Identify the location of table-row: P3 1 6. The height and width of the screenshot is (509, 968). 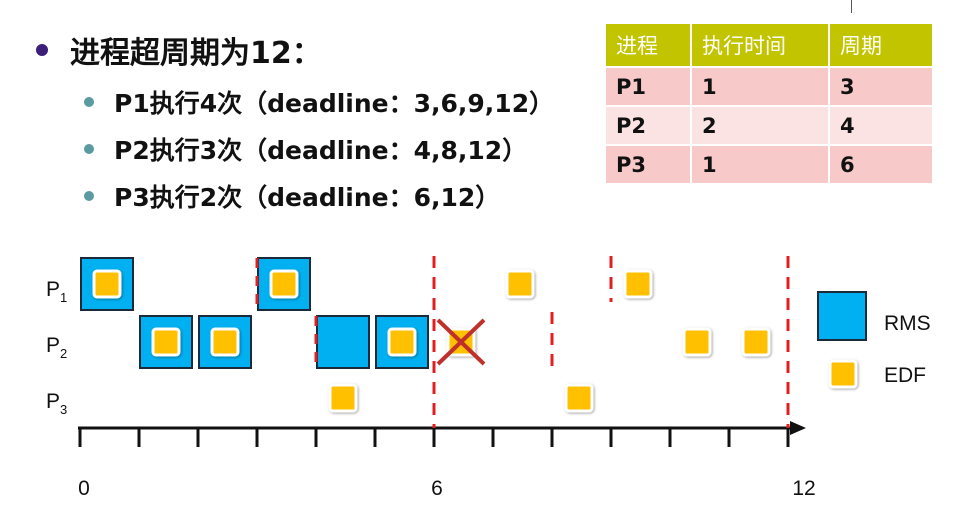
(770, 163).